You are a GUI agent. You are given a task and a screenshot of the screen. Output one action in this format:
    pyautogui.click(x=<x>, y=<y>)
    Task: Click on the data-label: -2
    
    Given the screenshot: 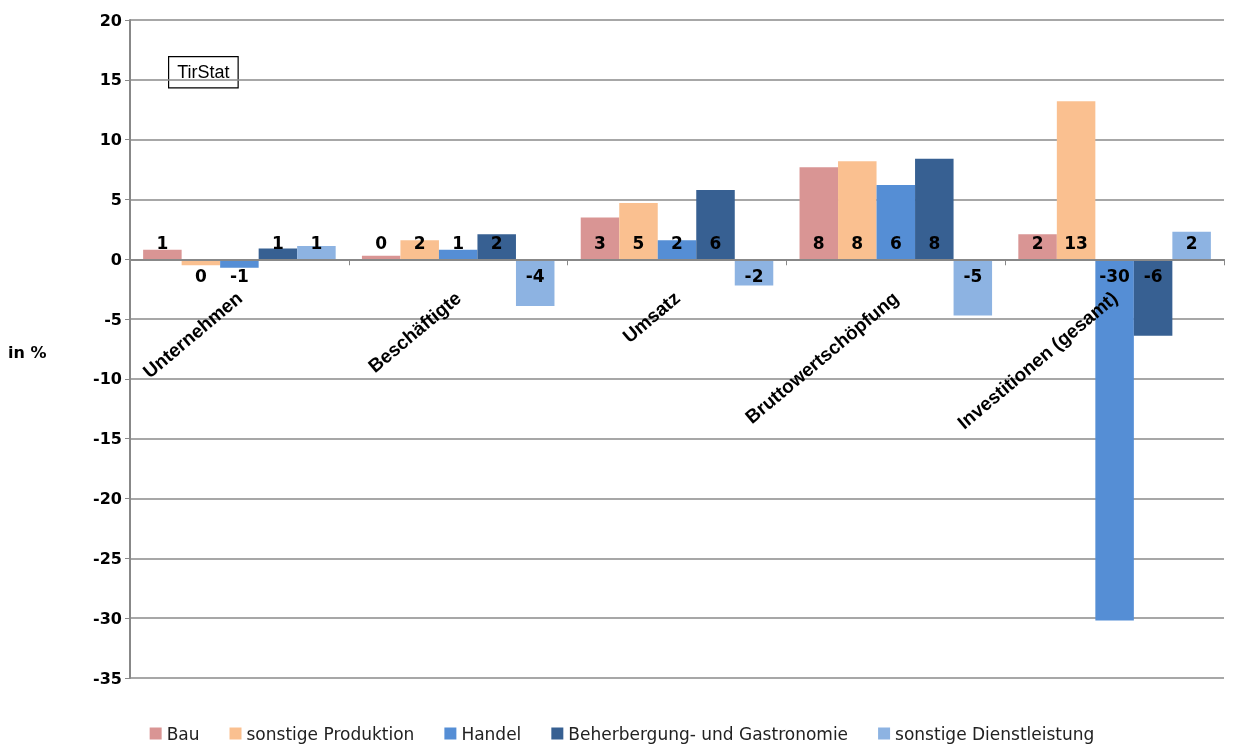 What is the action you would take?
    pyautogui.click(x=754, y=275)
    